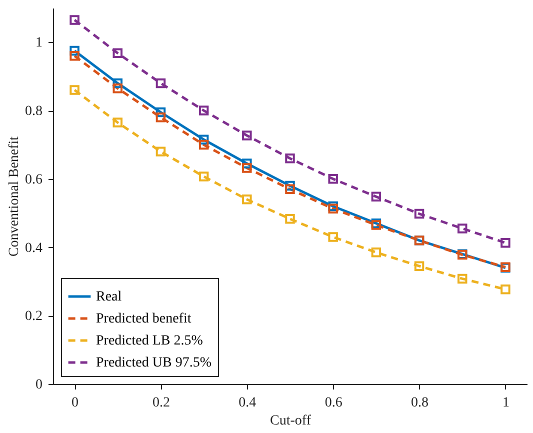 The width and height of the screenshot is (533, 433). Describe the element at coordinates (75, 403) in the screenshot. I see `x-tick-label: 0` at that location.